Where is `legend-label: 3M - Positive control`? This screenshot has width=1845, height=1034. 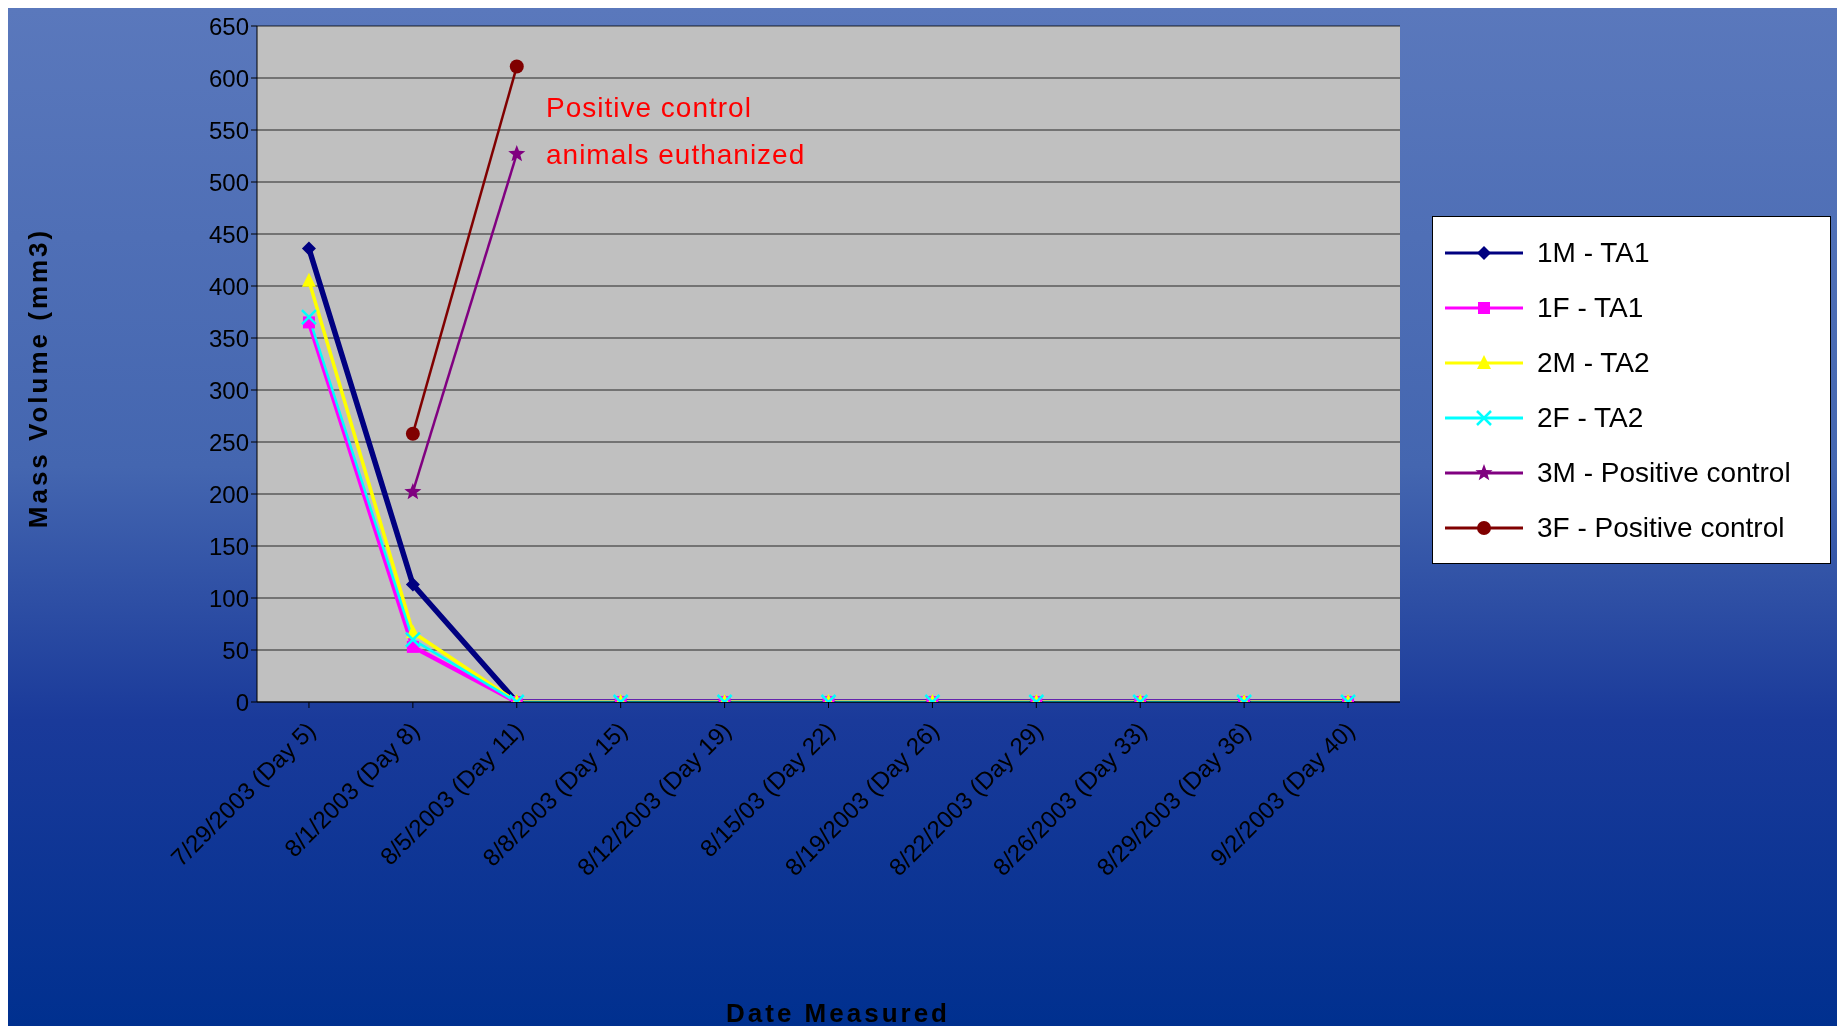
legend-label: 3M - Positive control is located at coordinates (1664, 472).